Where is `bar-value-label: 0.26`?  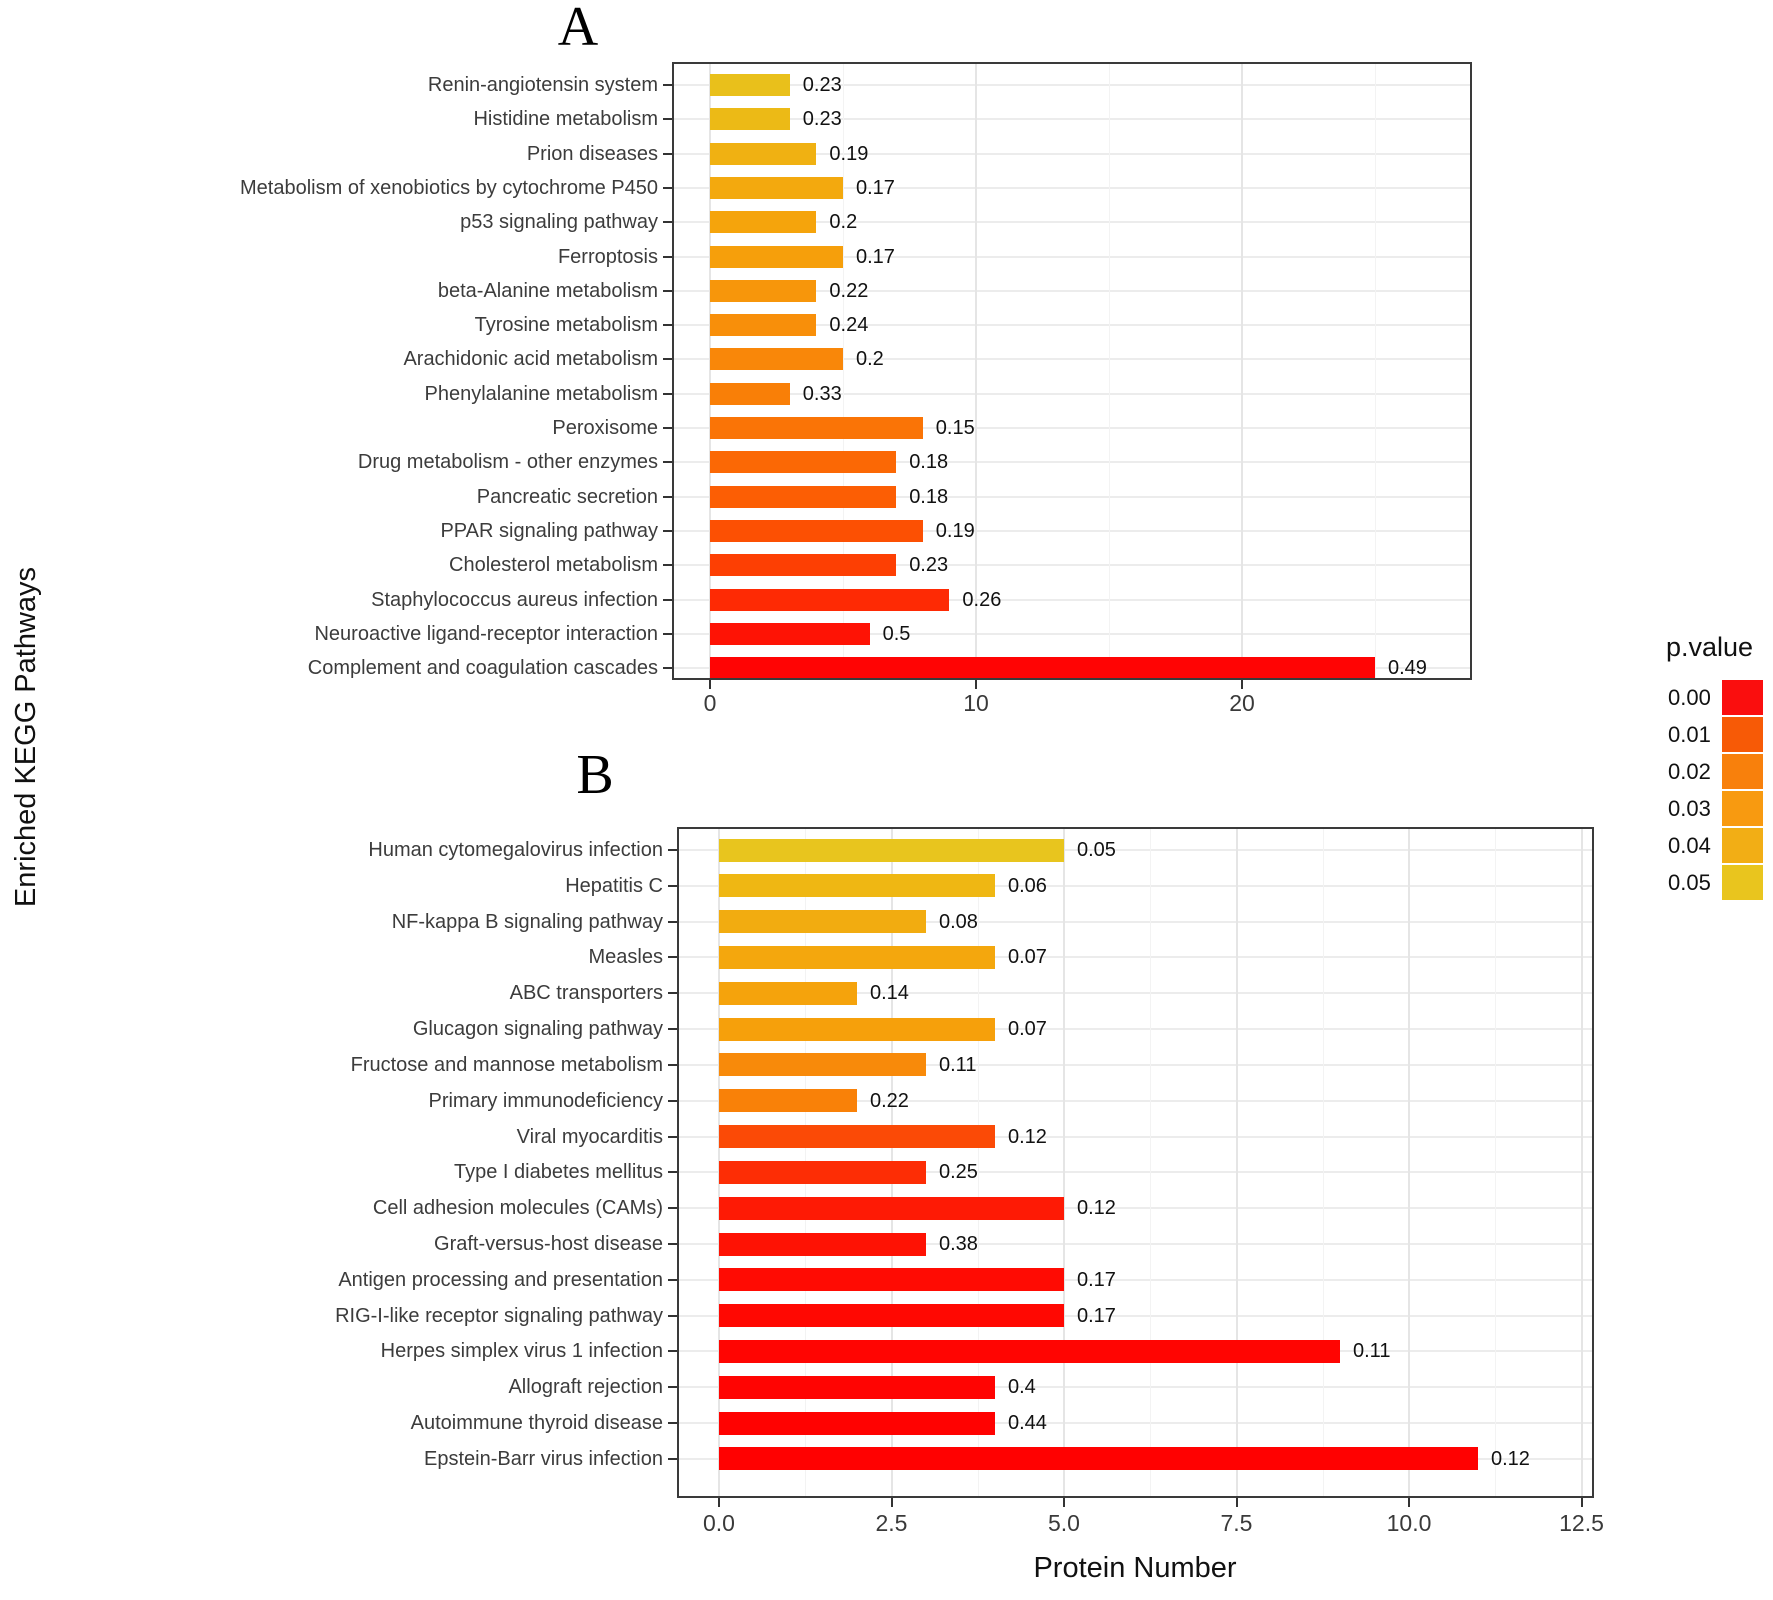
bar-value-label: 0.26 is located at coordinates (982, 599).